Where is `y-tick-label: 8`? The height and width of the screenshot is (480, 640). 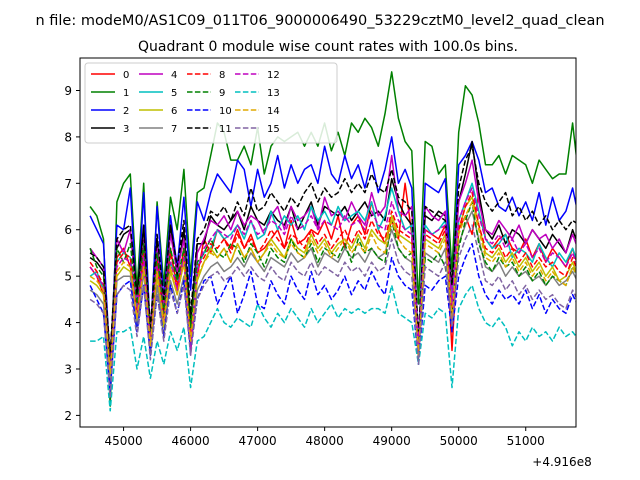
y-tick-label: 8 is located at coordinates (68, 137).